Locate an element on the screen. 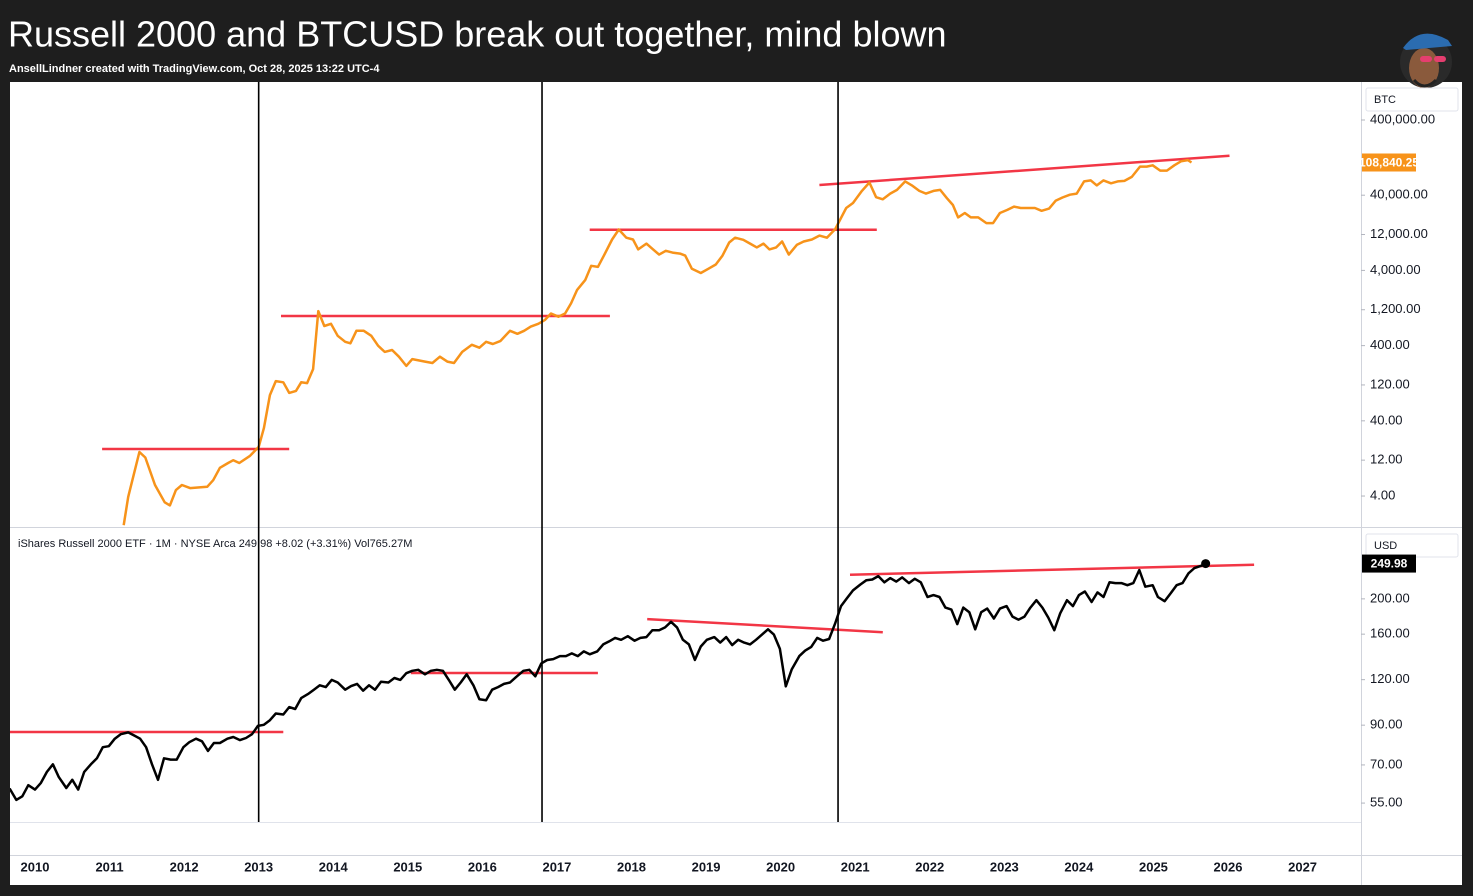 This screenshot has width=1473, height=896. x-tick-label: 2011 is located at coordinates (109, 866).